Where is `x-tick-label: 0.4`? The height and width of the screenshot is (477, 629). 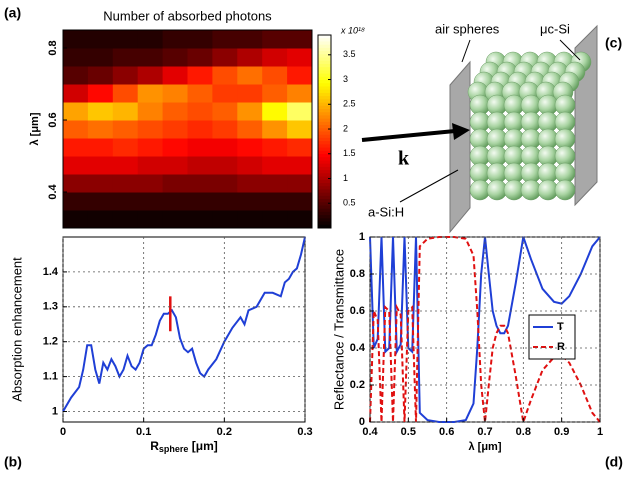 x-tick-label: 0.4 is located at coordinates (370, 432).